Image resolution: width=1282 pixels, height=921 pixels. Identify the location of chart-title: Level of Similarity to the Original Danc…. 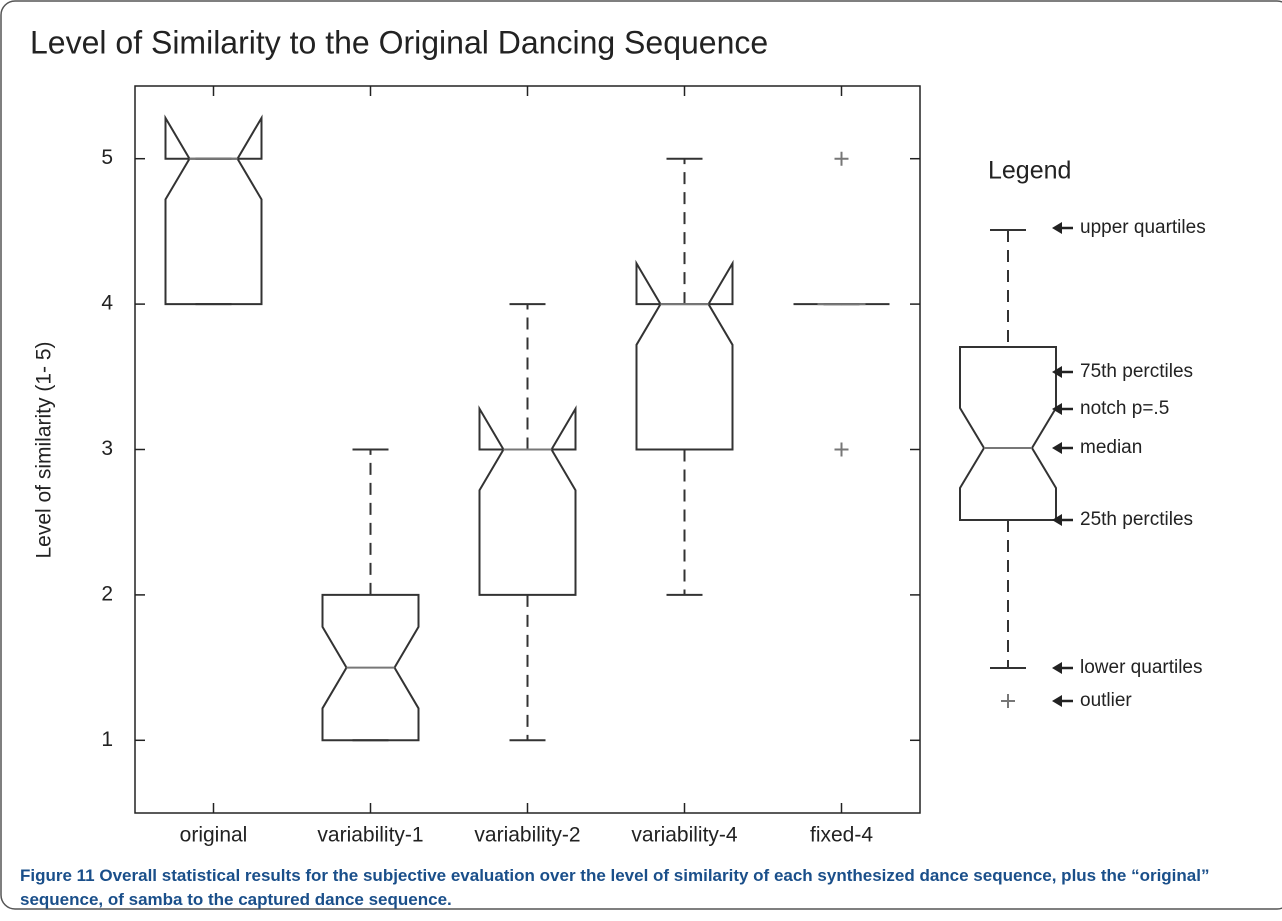
(399, 42).